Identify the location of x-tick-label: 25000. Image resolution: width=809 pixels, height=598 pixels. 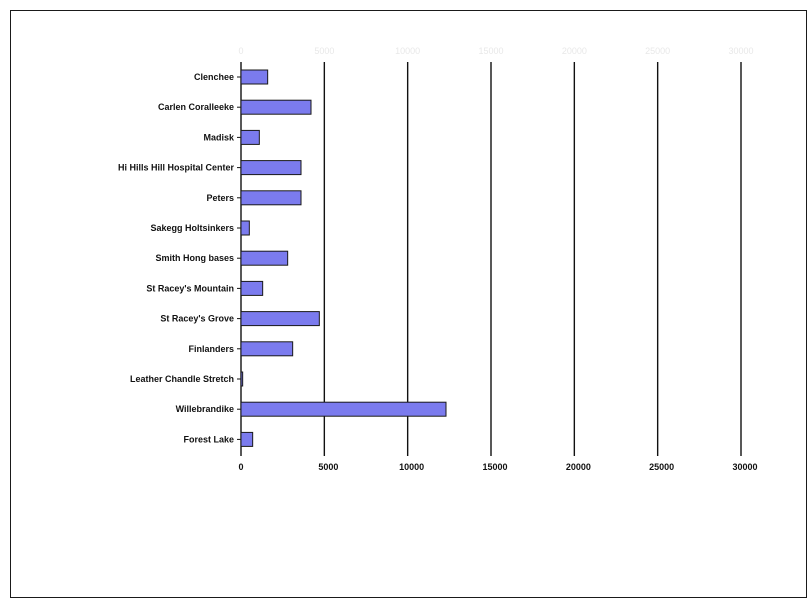
(661, 467).